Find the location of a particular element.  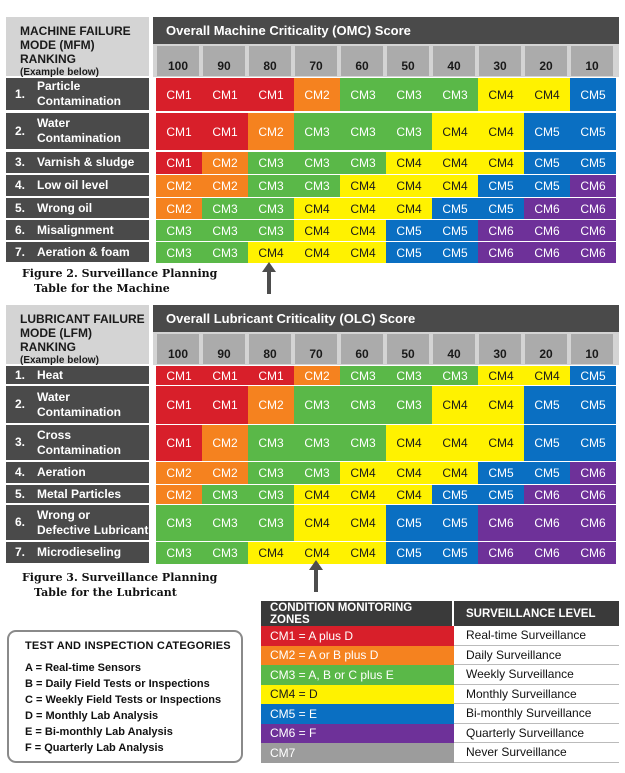

row-number: 5. is located at coordinates (20, 493).